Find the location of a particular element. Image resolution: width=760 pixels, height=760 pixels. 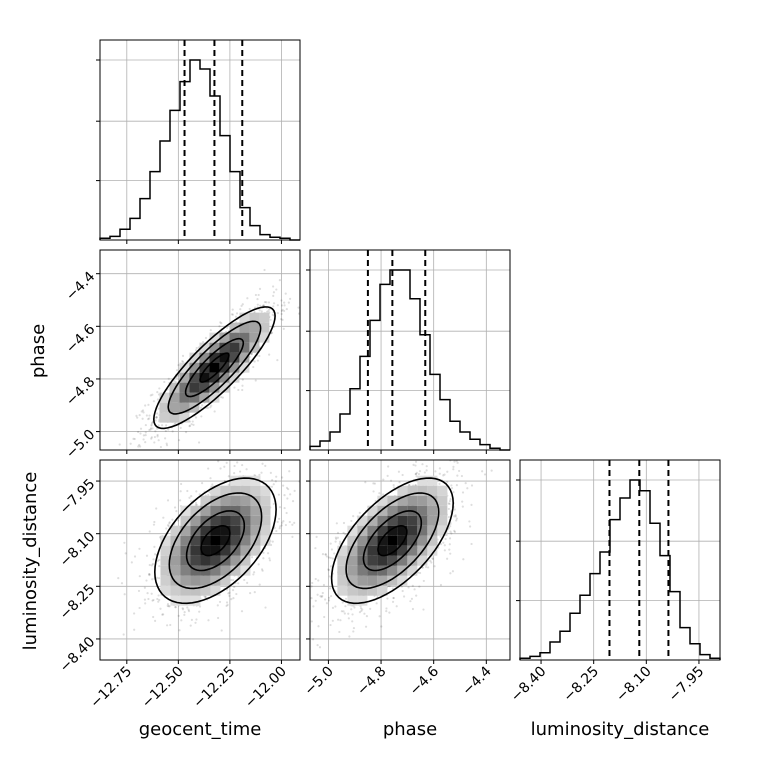

y-tick-label: −8.25 is located at coordinates (78, 602).